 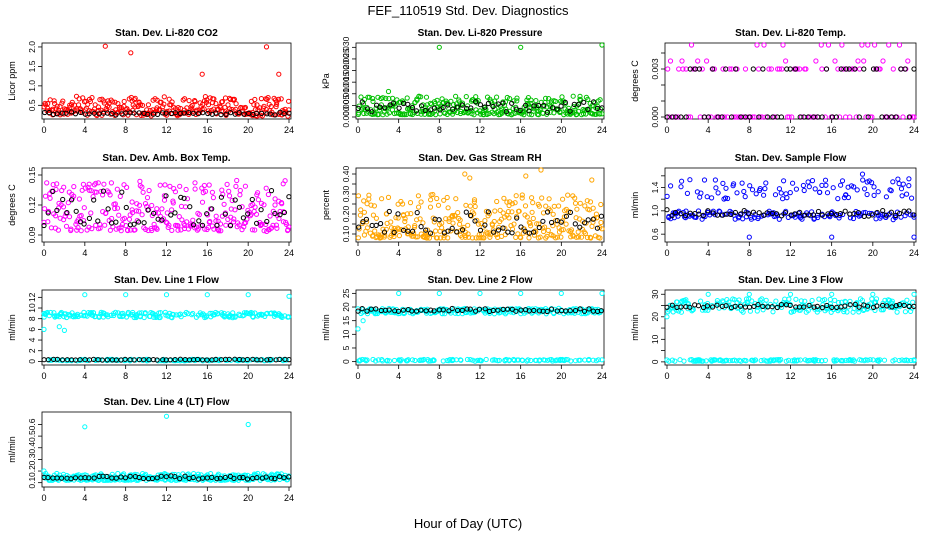 What do you see at coordinates (207, 130) in the screenshot?
I see `x-tick-label: 16` at bounding box center [207, 130].